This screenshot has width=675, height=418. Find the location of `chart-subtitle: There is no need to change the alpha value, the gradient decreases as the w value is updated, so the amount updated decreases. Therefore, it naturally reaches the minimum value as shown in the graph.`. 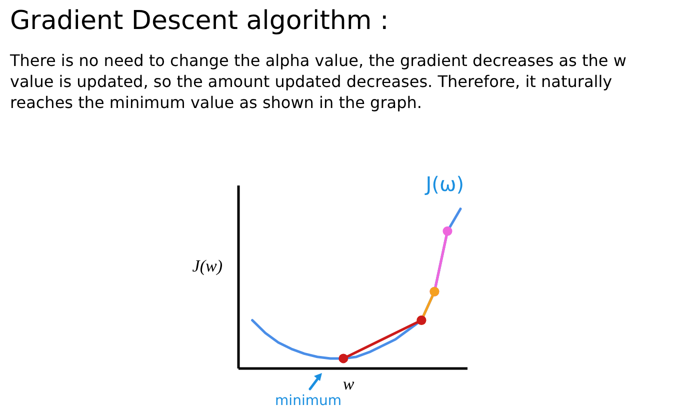

chart-subtitle: There is no need to change the alpha value, the gradient decreases as the w value is updated, so the amount updated decreases. Therefore, it naturally reaches the minimum value as shown in the graph. is located at coordinates (319, 81).